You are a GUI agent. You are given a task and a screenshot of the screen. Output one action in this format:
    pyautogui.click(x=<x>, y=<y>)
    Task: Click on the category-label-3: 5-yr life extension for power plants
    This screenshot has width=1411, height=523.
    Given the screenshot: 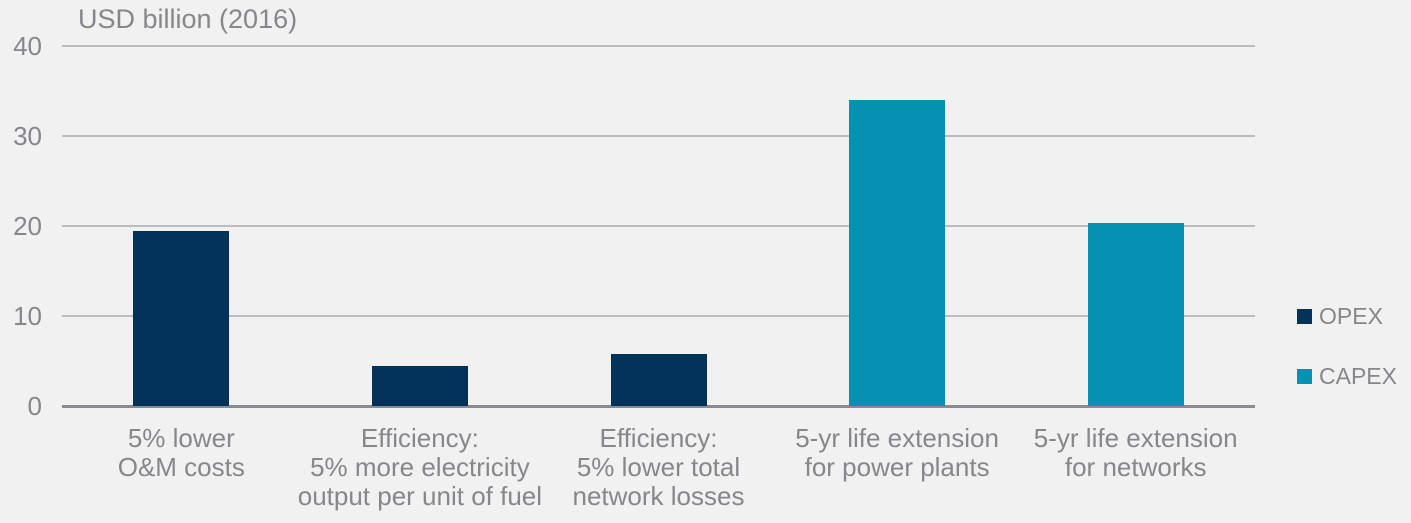 What is the action you would take?
    pyautogui.click(x=897, y=452)
    